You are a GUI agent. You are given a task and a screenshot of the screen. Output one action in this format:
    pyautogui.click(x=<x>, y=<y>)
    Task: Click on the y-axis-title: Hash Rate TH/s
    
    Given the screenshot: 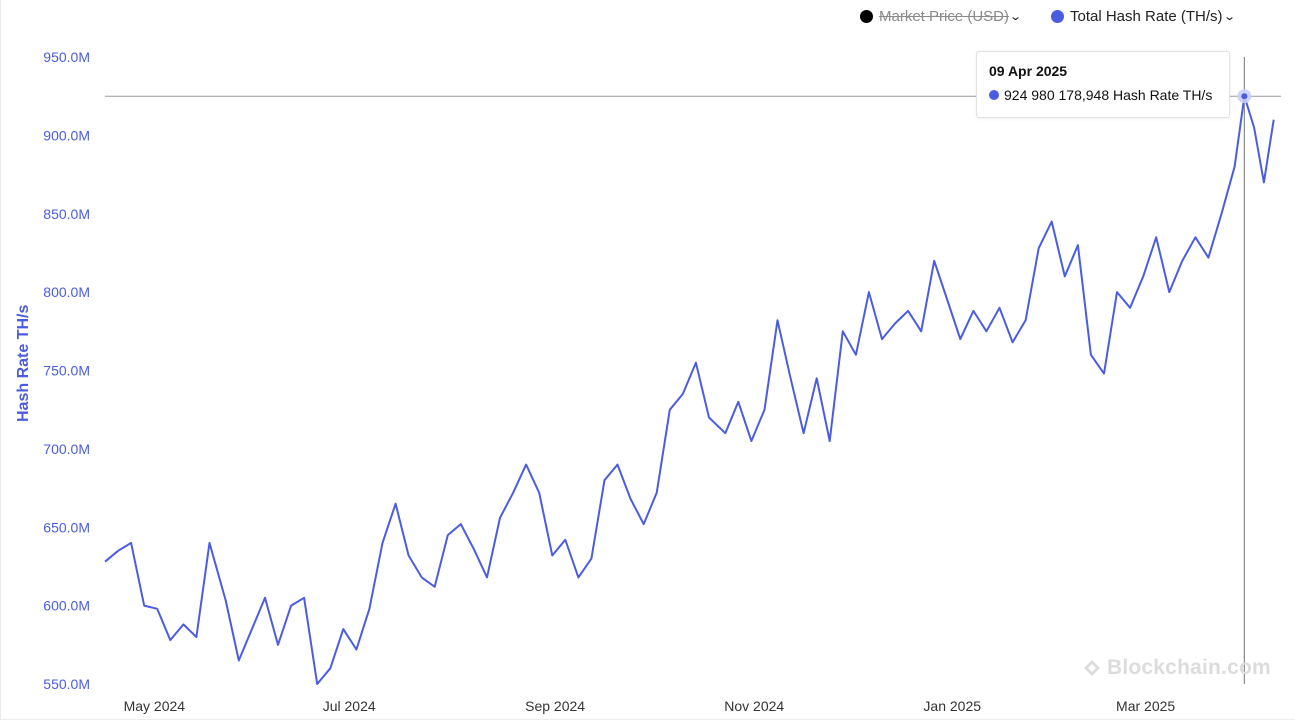 What is the action you would take?
    pyautogui.click(x=23, y=363)
    